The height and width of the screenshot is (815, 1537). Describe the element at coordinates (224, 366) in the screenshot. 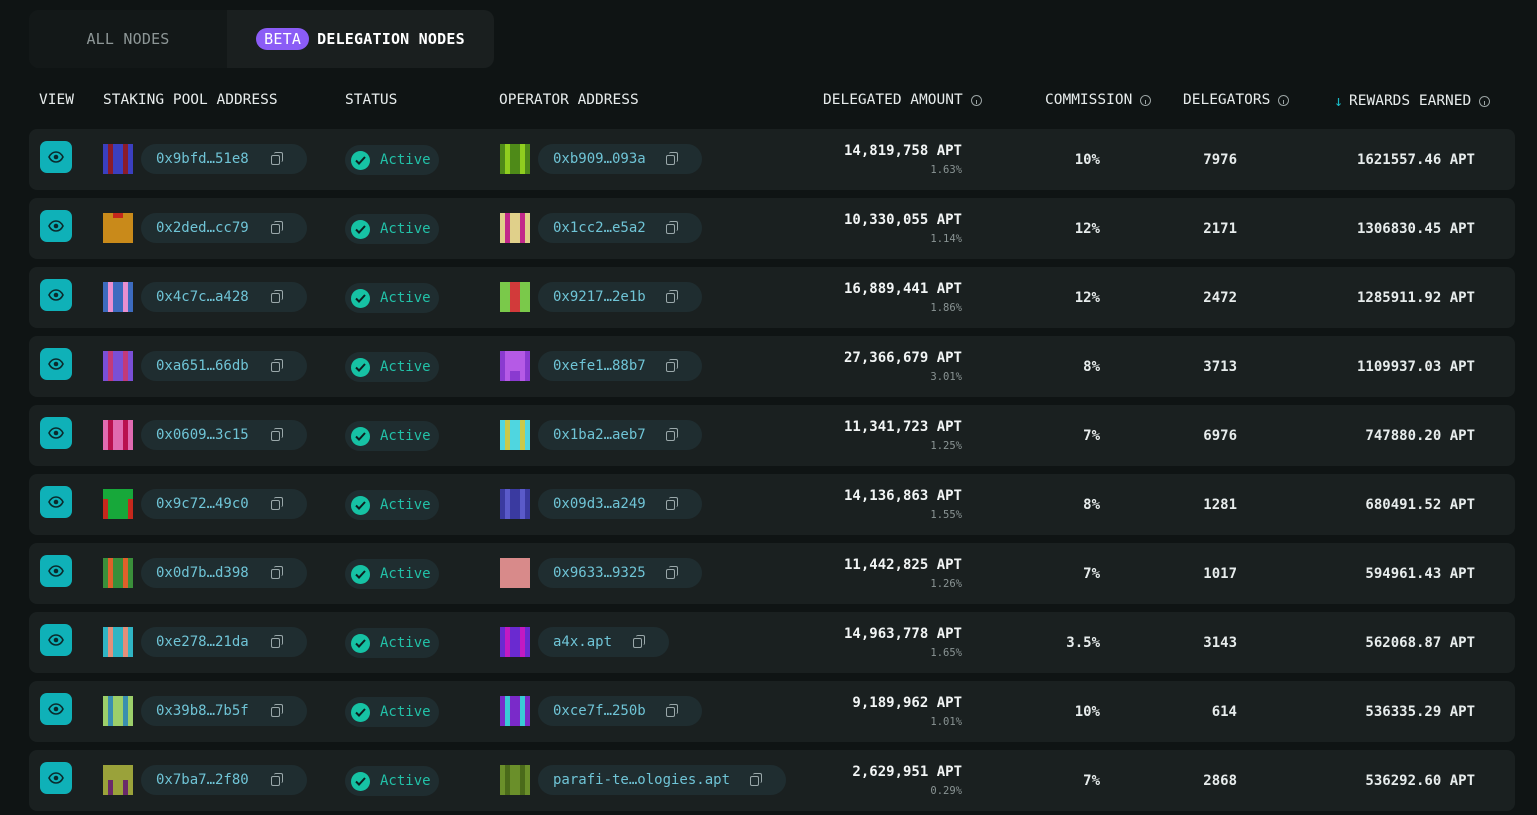

I see `pool-address: 0xa651…66db` at that location.